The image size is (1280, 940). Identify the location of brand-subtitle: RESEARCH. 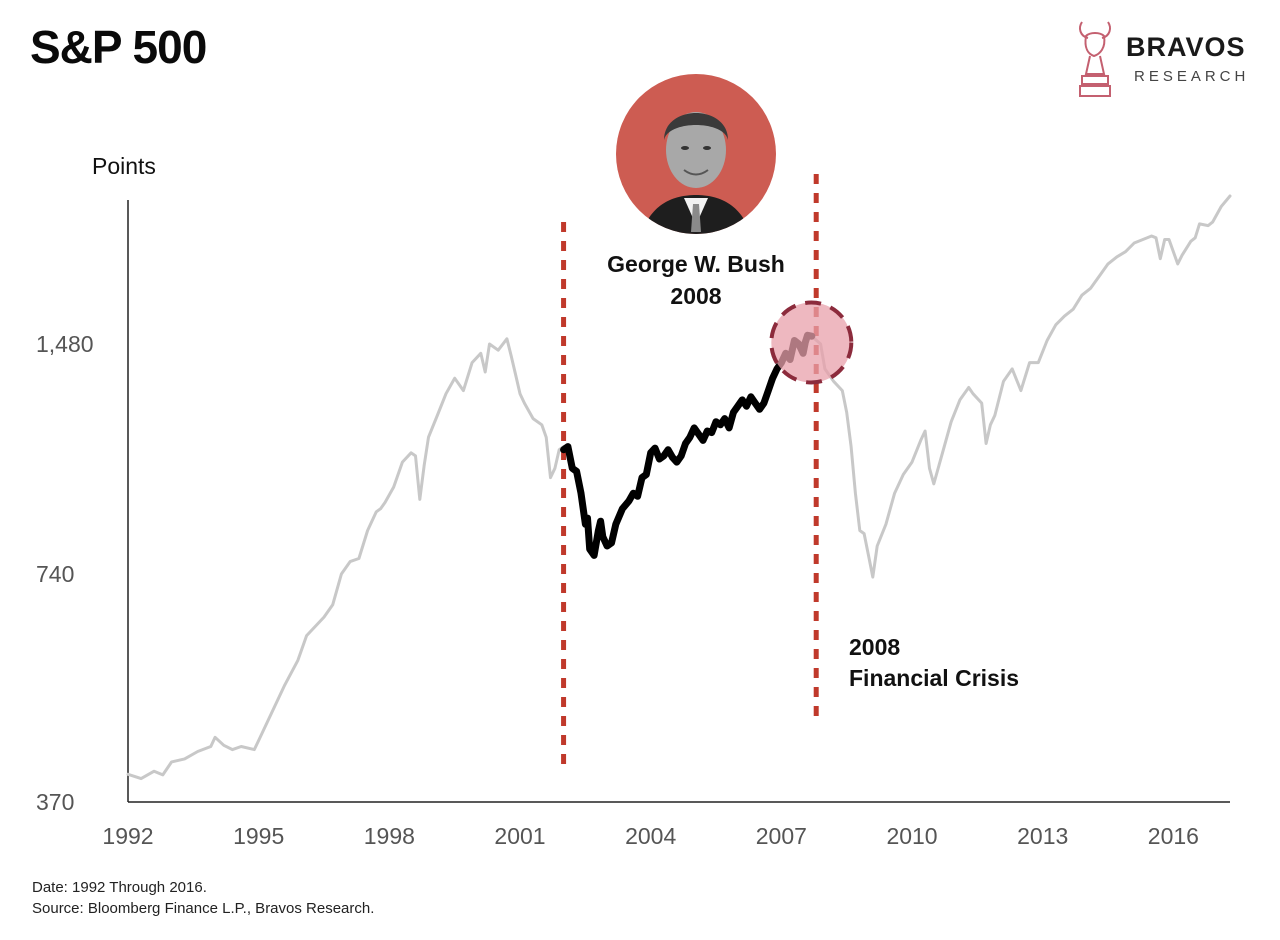
(1192, 76).